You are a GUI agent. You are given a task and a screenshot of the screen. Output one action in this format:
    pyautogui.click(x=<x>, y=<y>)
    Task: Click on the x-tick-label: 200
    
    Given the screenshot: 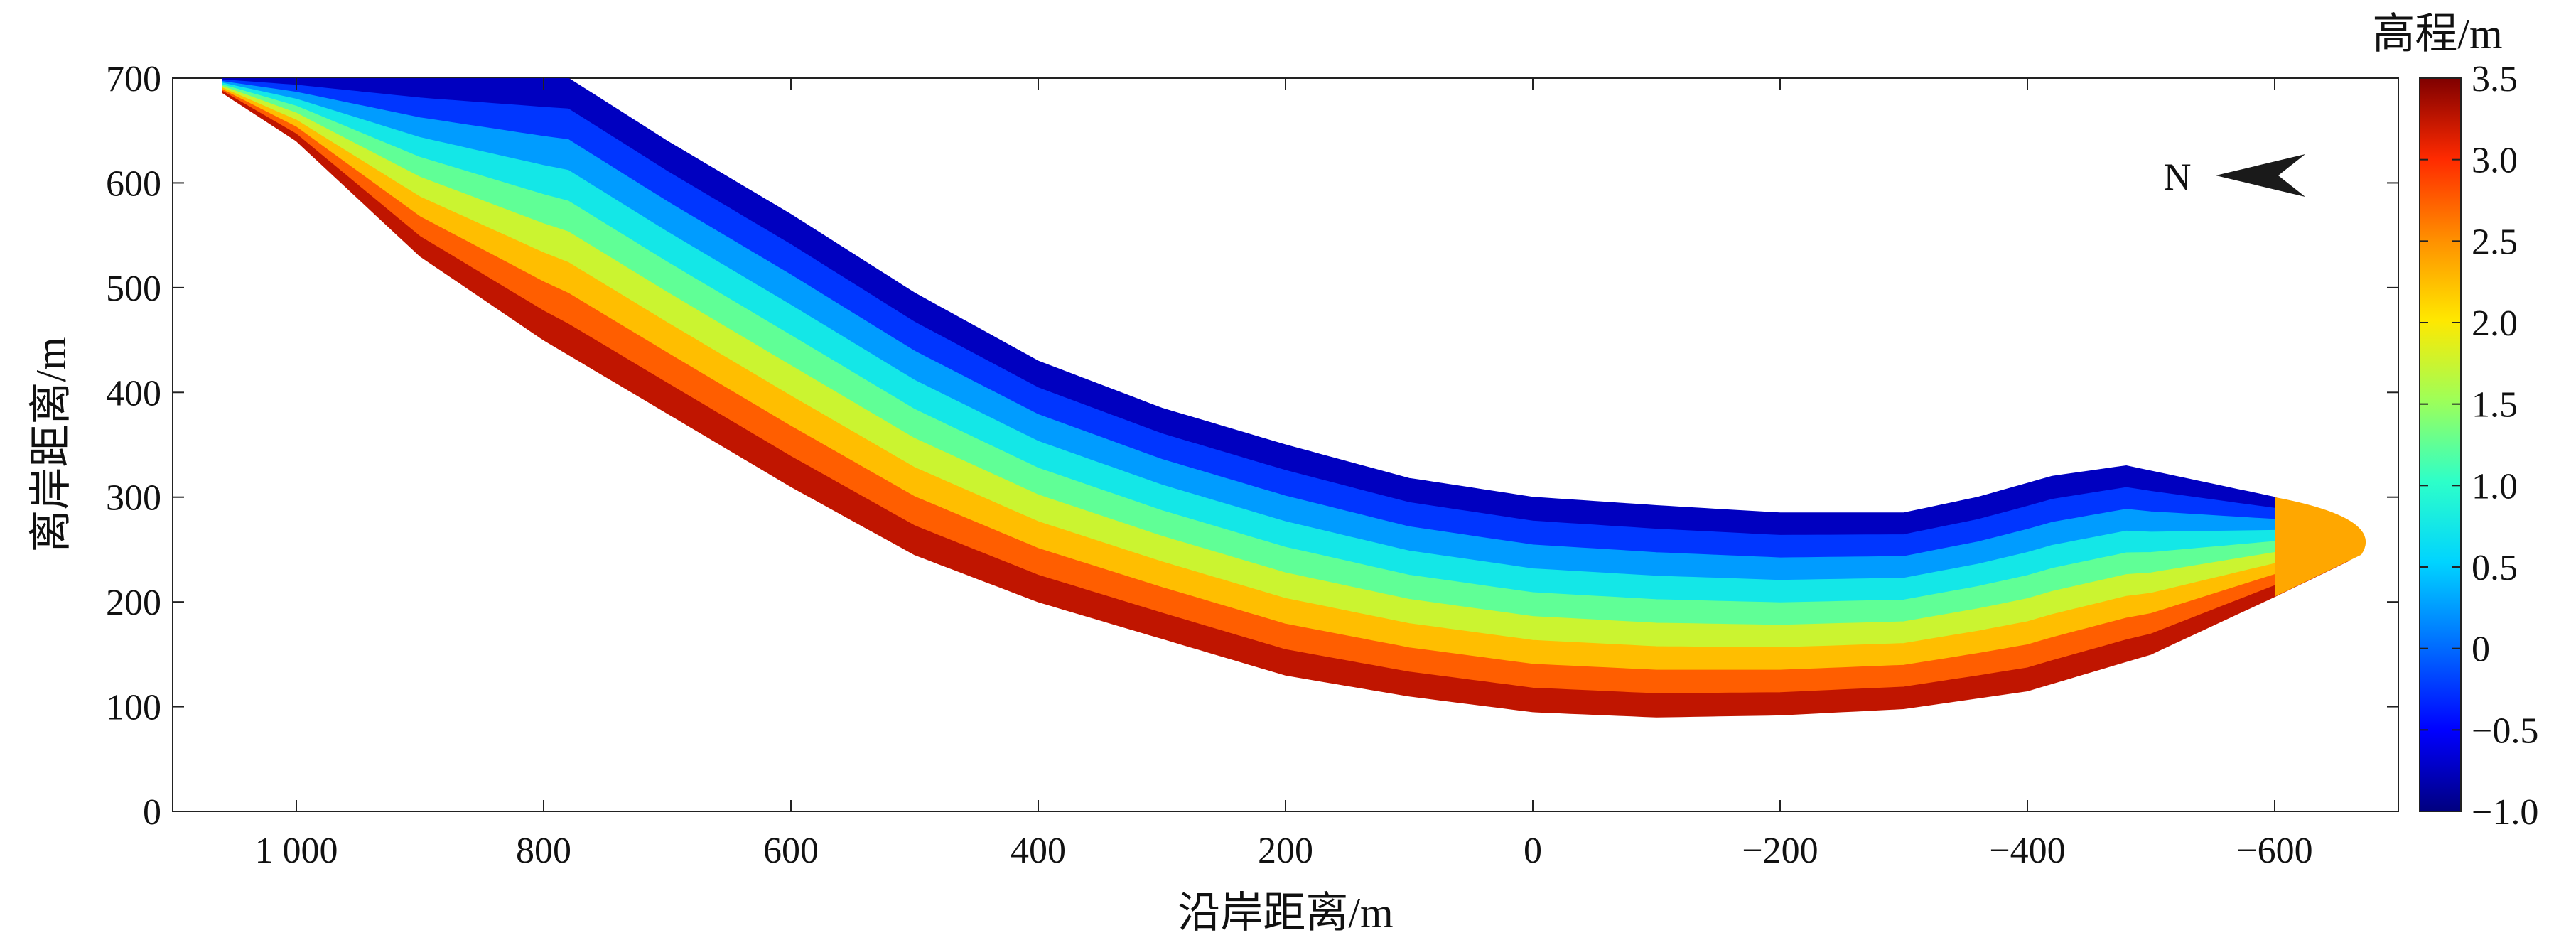 What is the action you would take?
    pyautogui.click(x=1285, y=851)
    